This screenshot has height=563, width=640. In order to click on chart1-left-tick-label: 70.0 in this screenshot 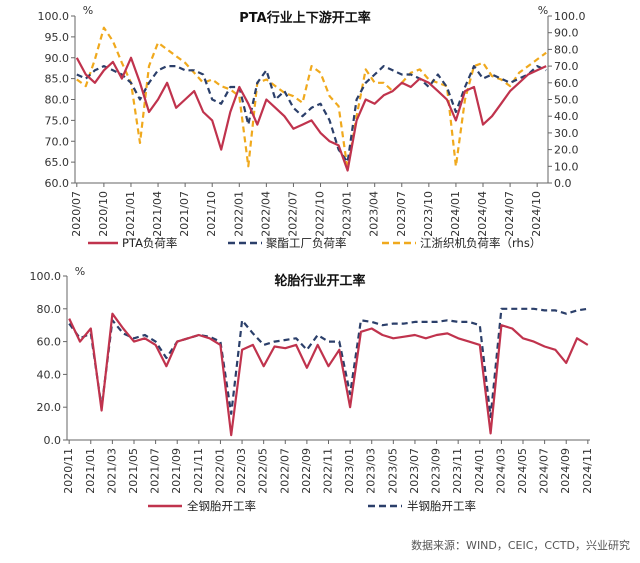, I will do `click(57, 141)`.